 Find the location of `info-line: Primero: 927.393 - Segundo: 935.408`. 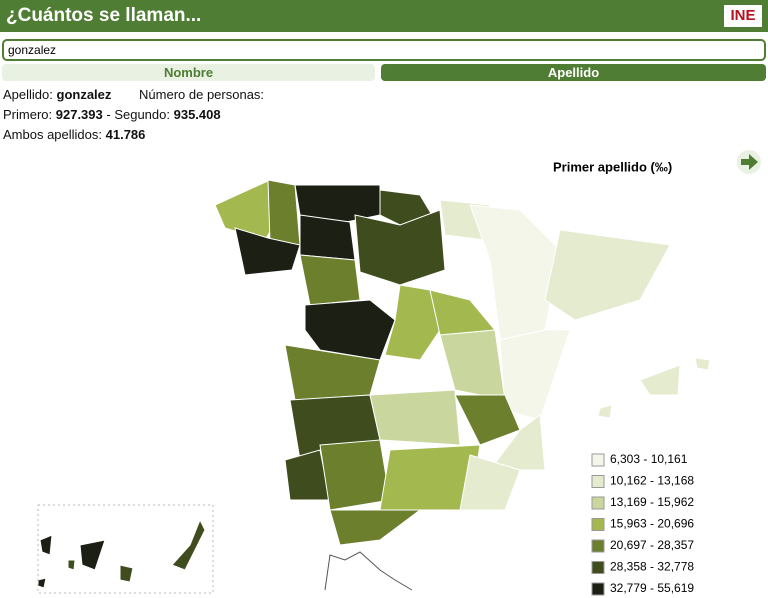

info-line: Primero: 927.393 - Segundo: 935.408 is located at coordinates (112, 114).